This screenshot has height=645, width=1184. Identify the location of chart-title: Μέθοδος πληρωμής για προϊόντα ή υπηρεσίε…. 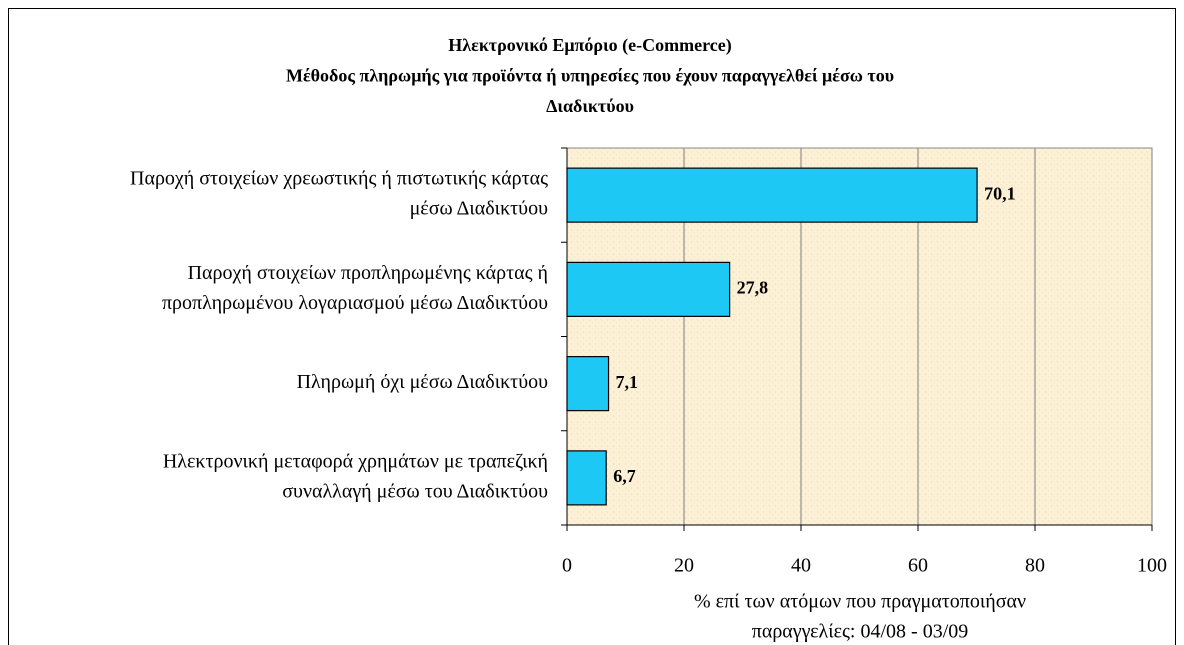
(590, 76).